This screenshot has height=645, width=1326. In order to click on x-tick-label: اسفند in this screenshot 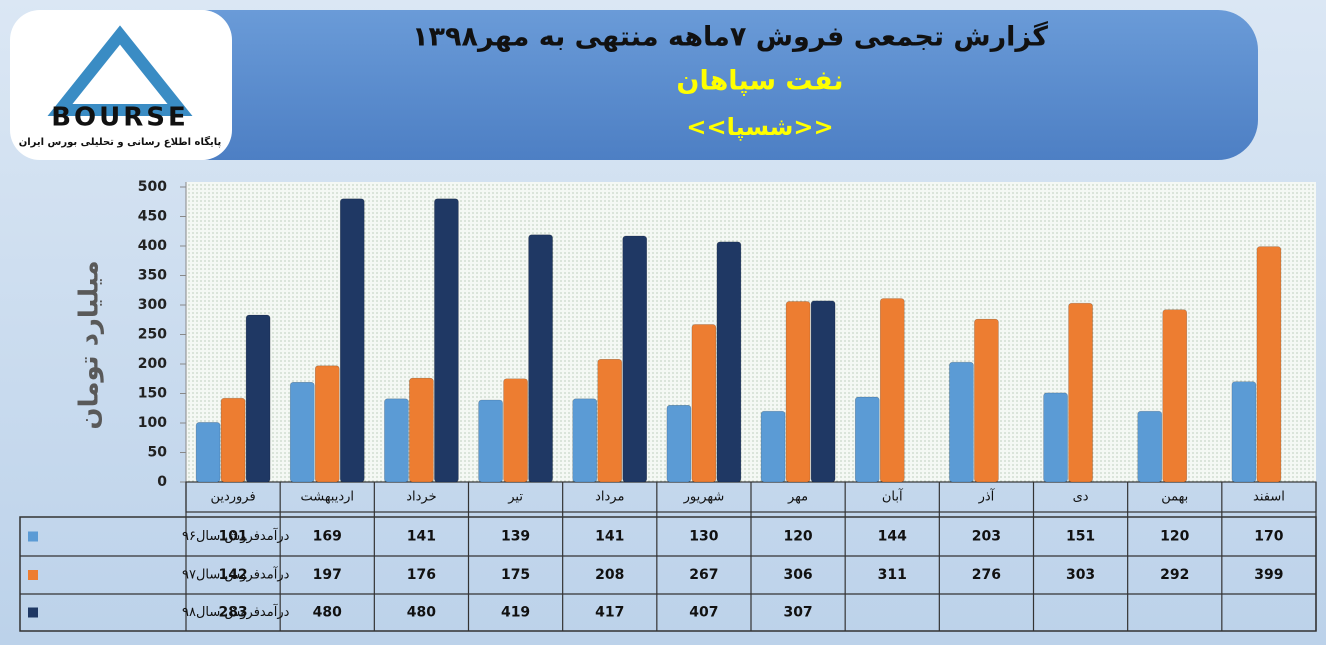, I will do `click(1269, 497)`.